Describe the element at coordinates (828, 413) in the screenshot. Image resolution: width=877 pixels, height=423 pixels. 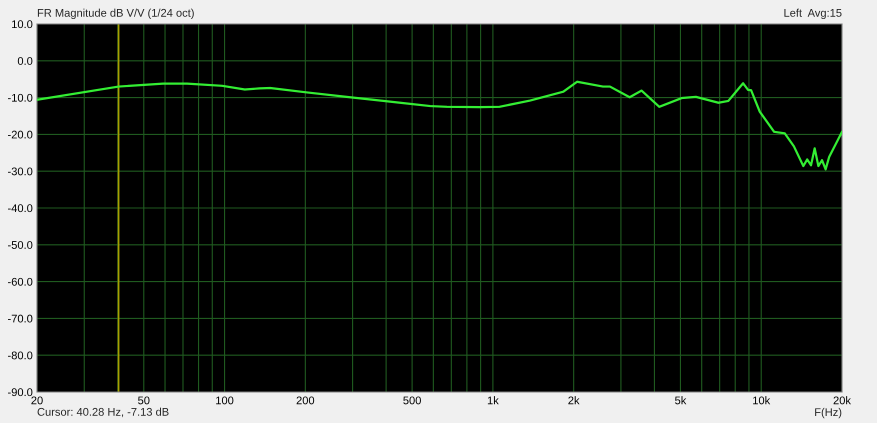
I see `x-axis-title: F(Hz)` at that location.